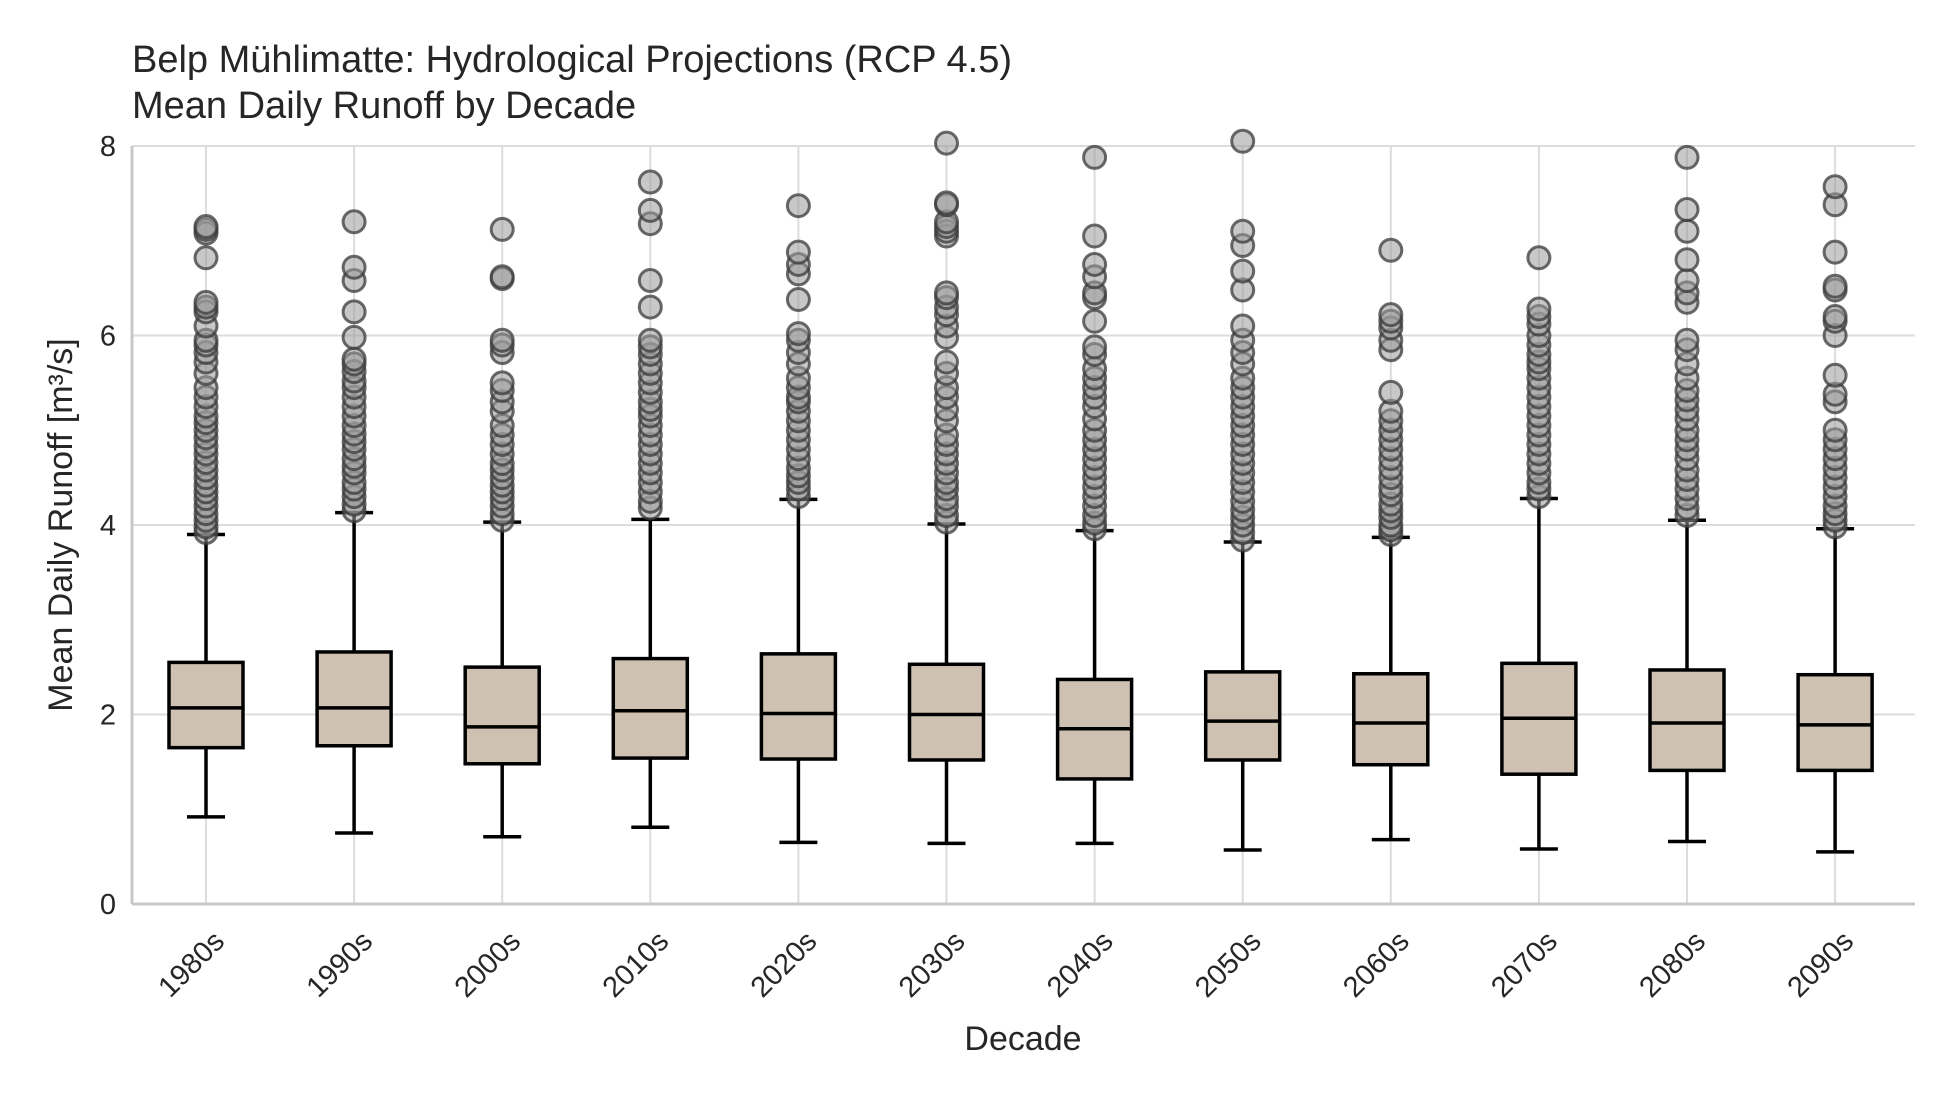 This screenshot has width=1948, height=1098. I want to click on x-tick-label: 1980s, so click(191, 964).